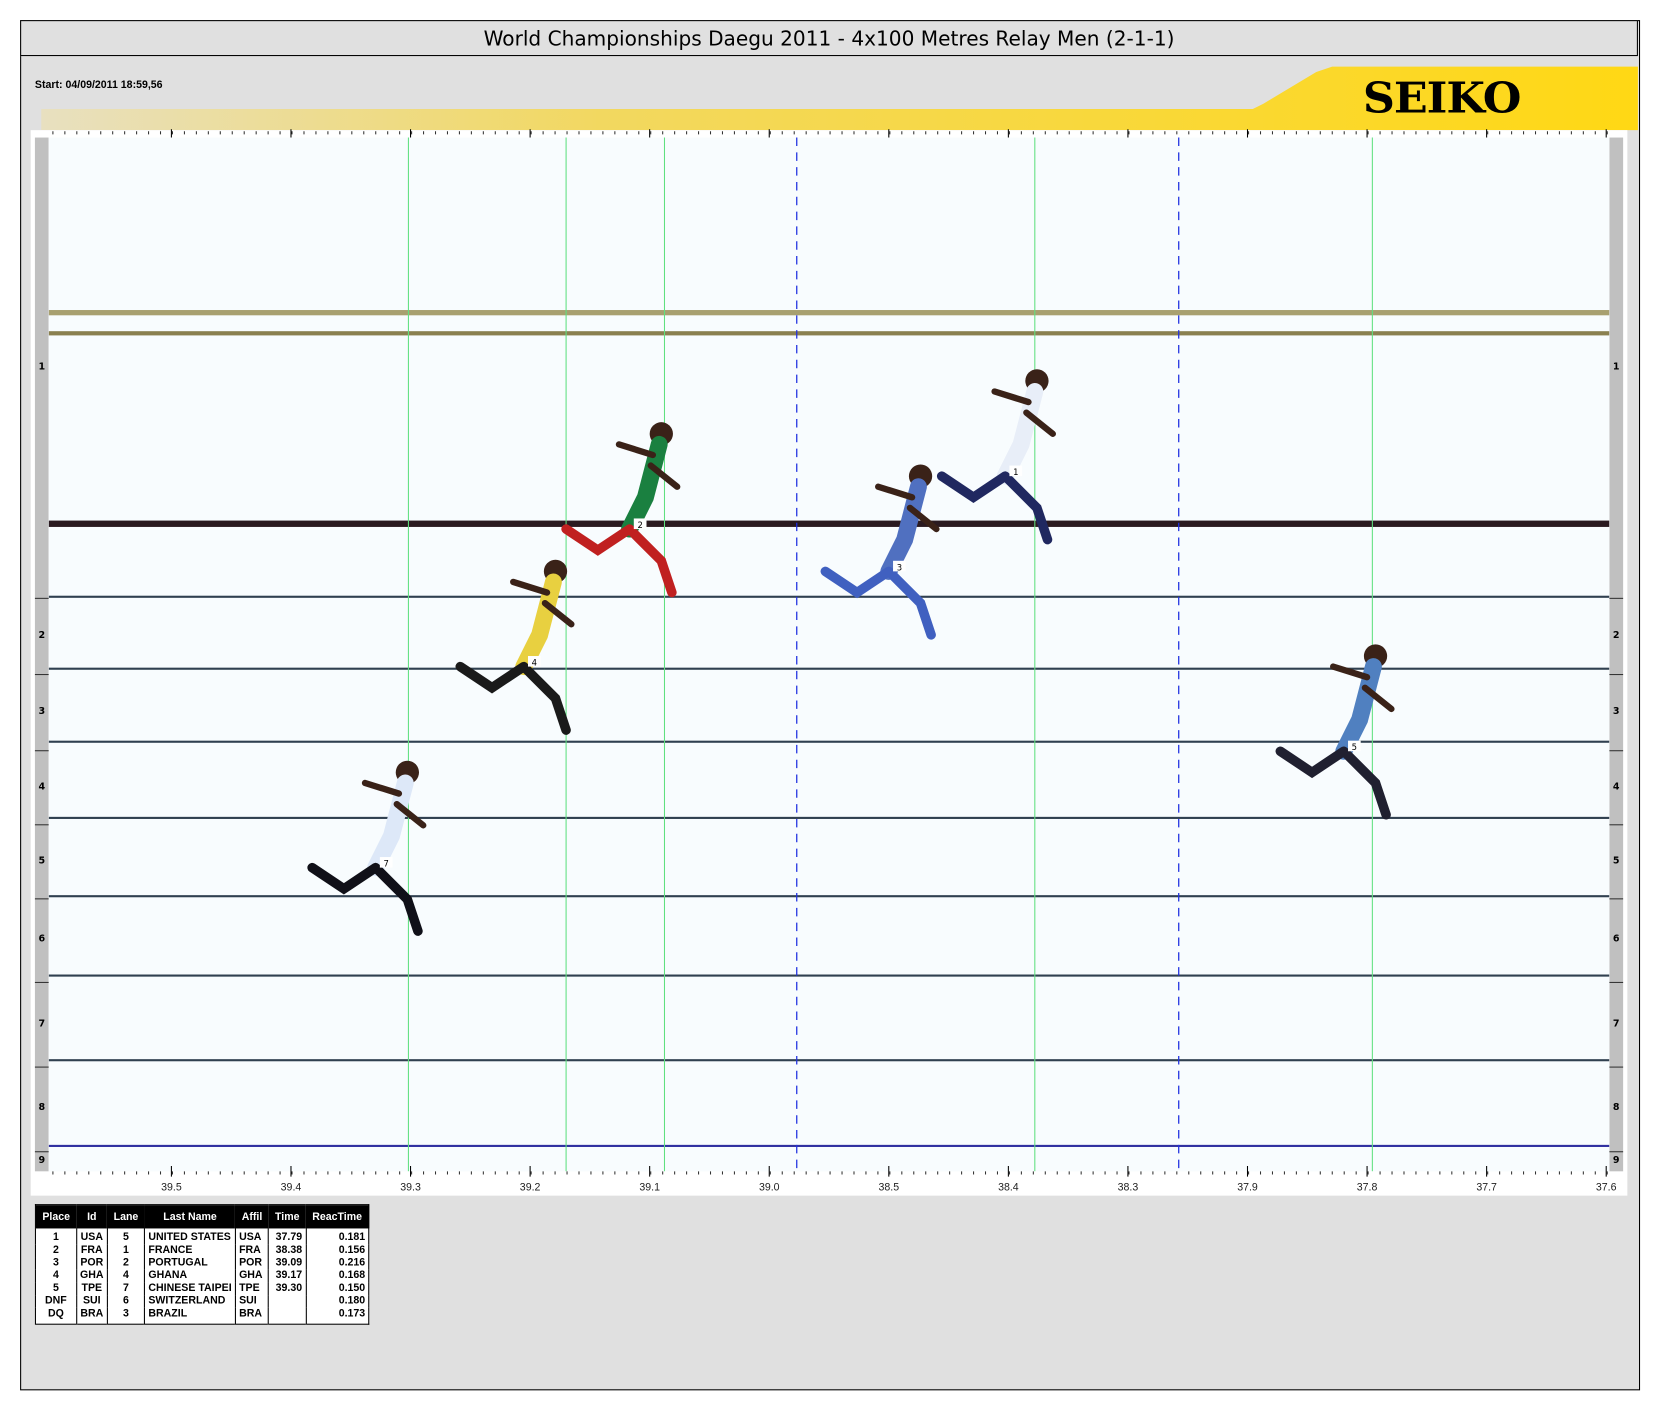 The width and height of the screenshot is (1659, 1409). Describe the element at coordinates (899, 567) in the screenshot. I see `runner-bib-number: 3` at that location.